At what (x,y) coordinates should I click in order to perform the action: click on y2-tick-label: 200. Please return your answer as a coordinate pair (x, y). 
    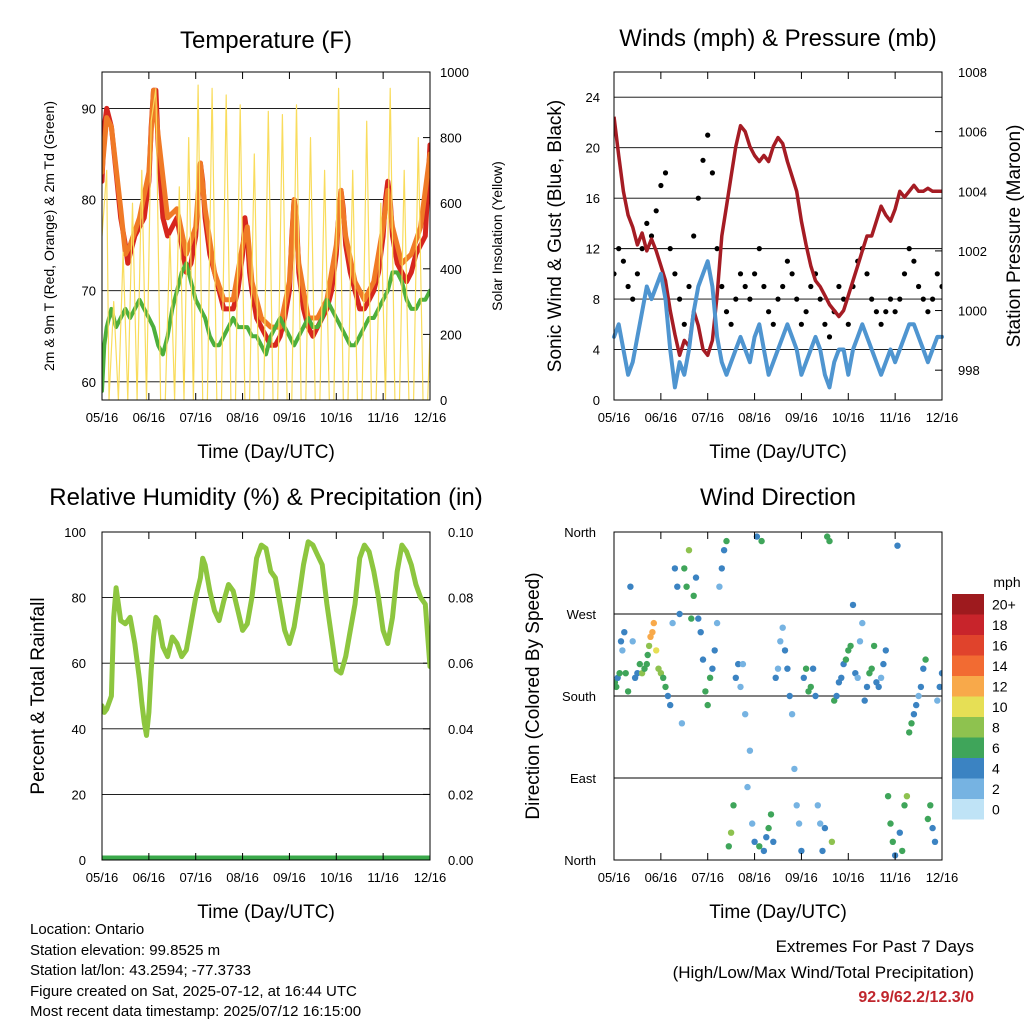
    Looking at the image, I should click on (451, 334).